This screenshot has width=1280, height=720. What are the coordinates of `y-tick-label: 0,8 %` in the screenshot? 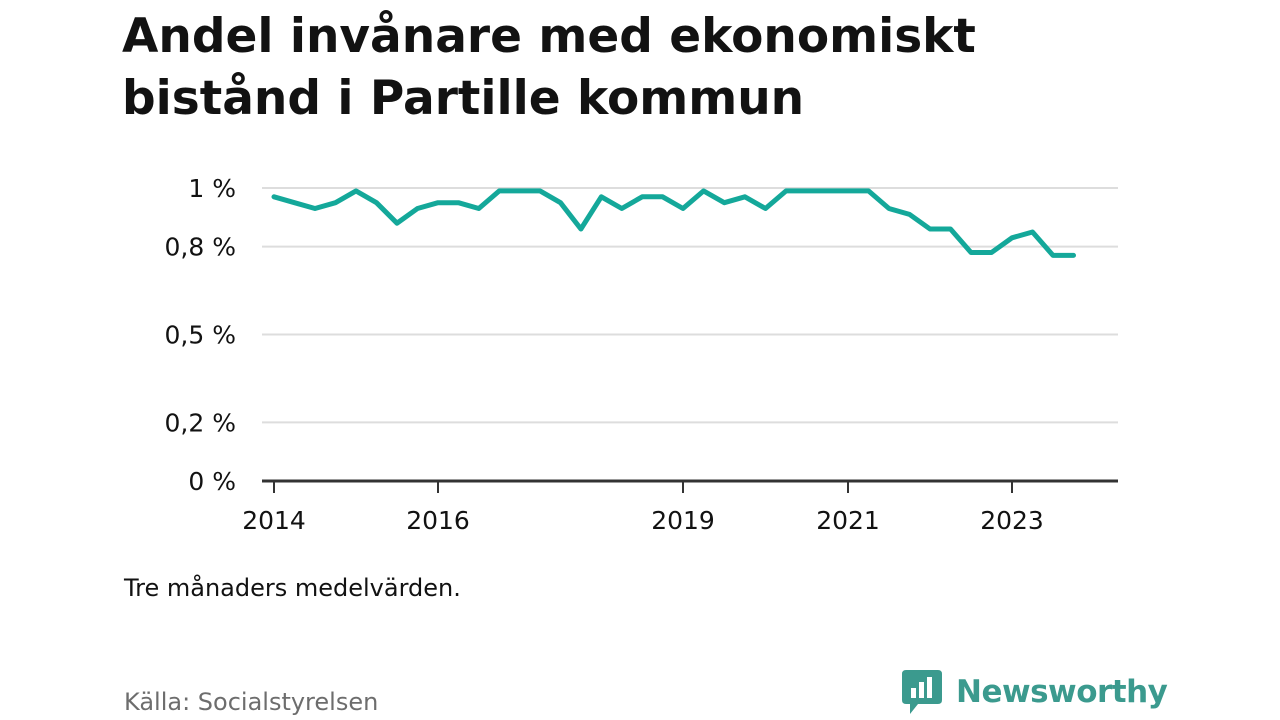 It's located at (200, 247).